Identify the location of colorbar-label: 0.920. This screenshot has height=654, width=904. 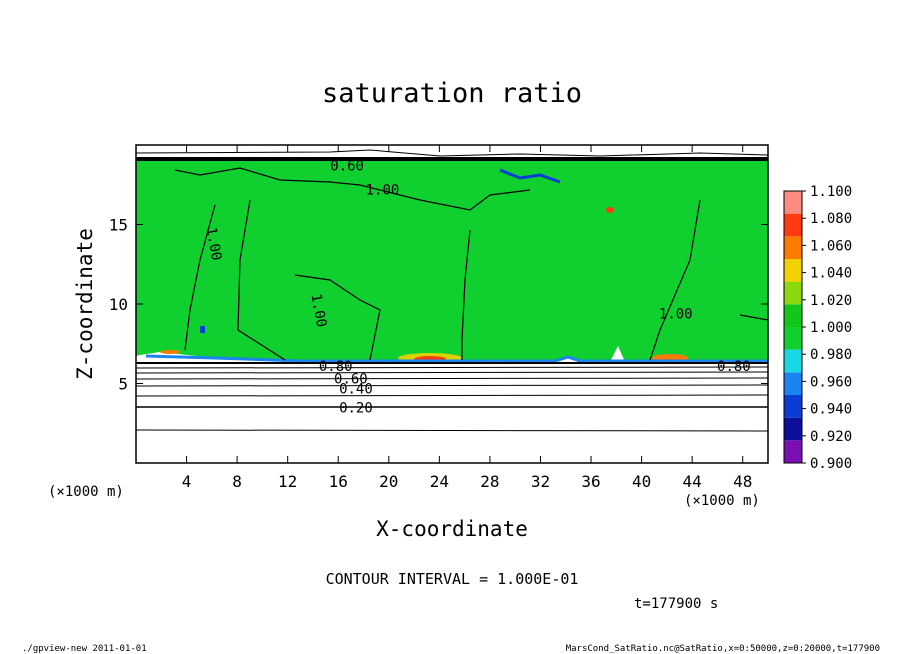
(831, 437).